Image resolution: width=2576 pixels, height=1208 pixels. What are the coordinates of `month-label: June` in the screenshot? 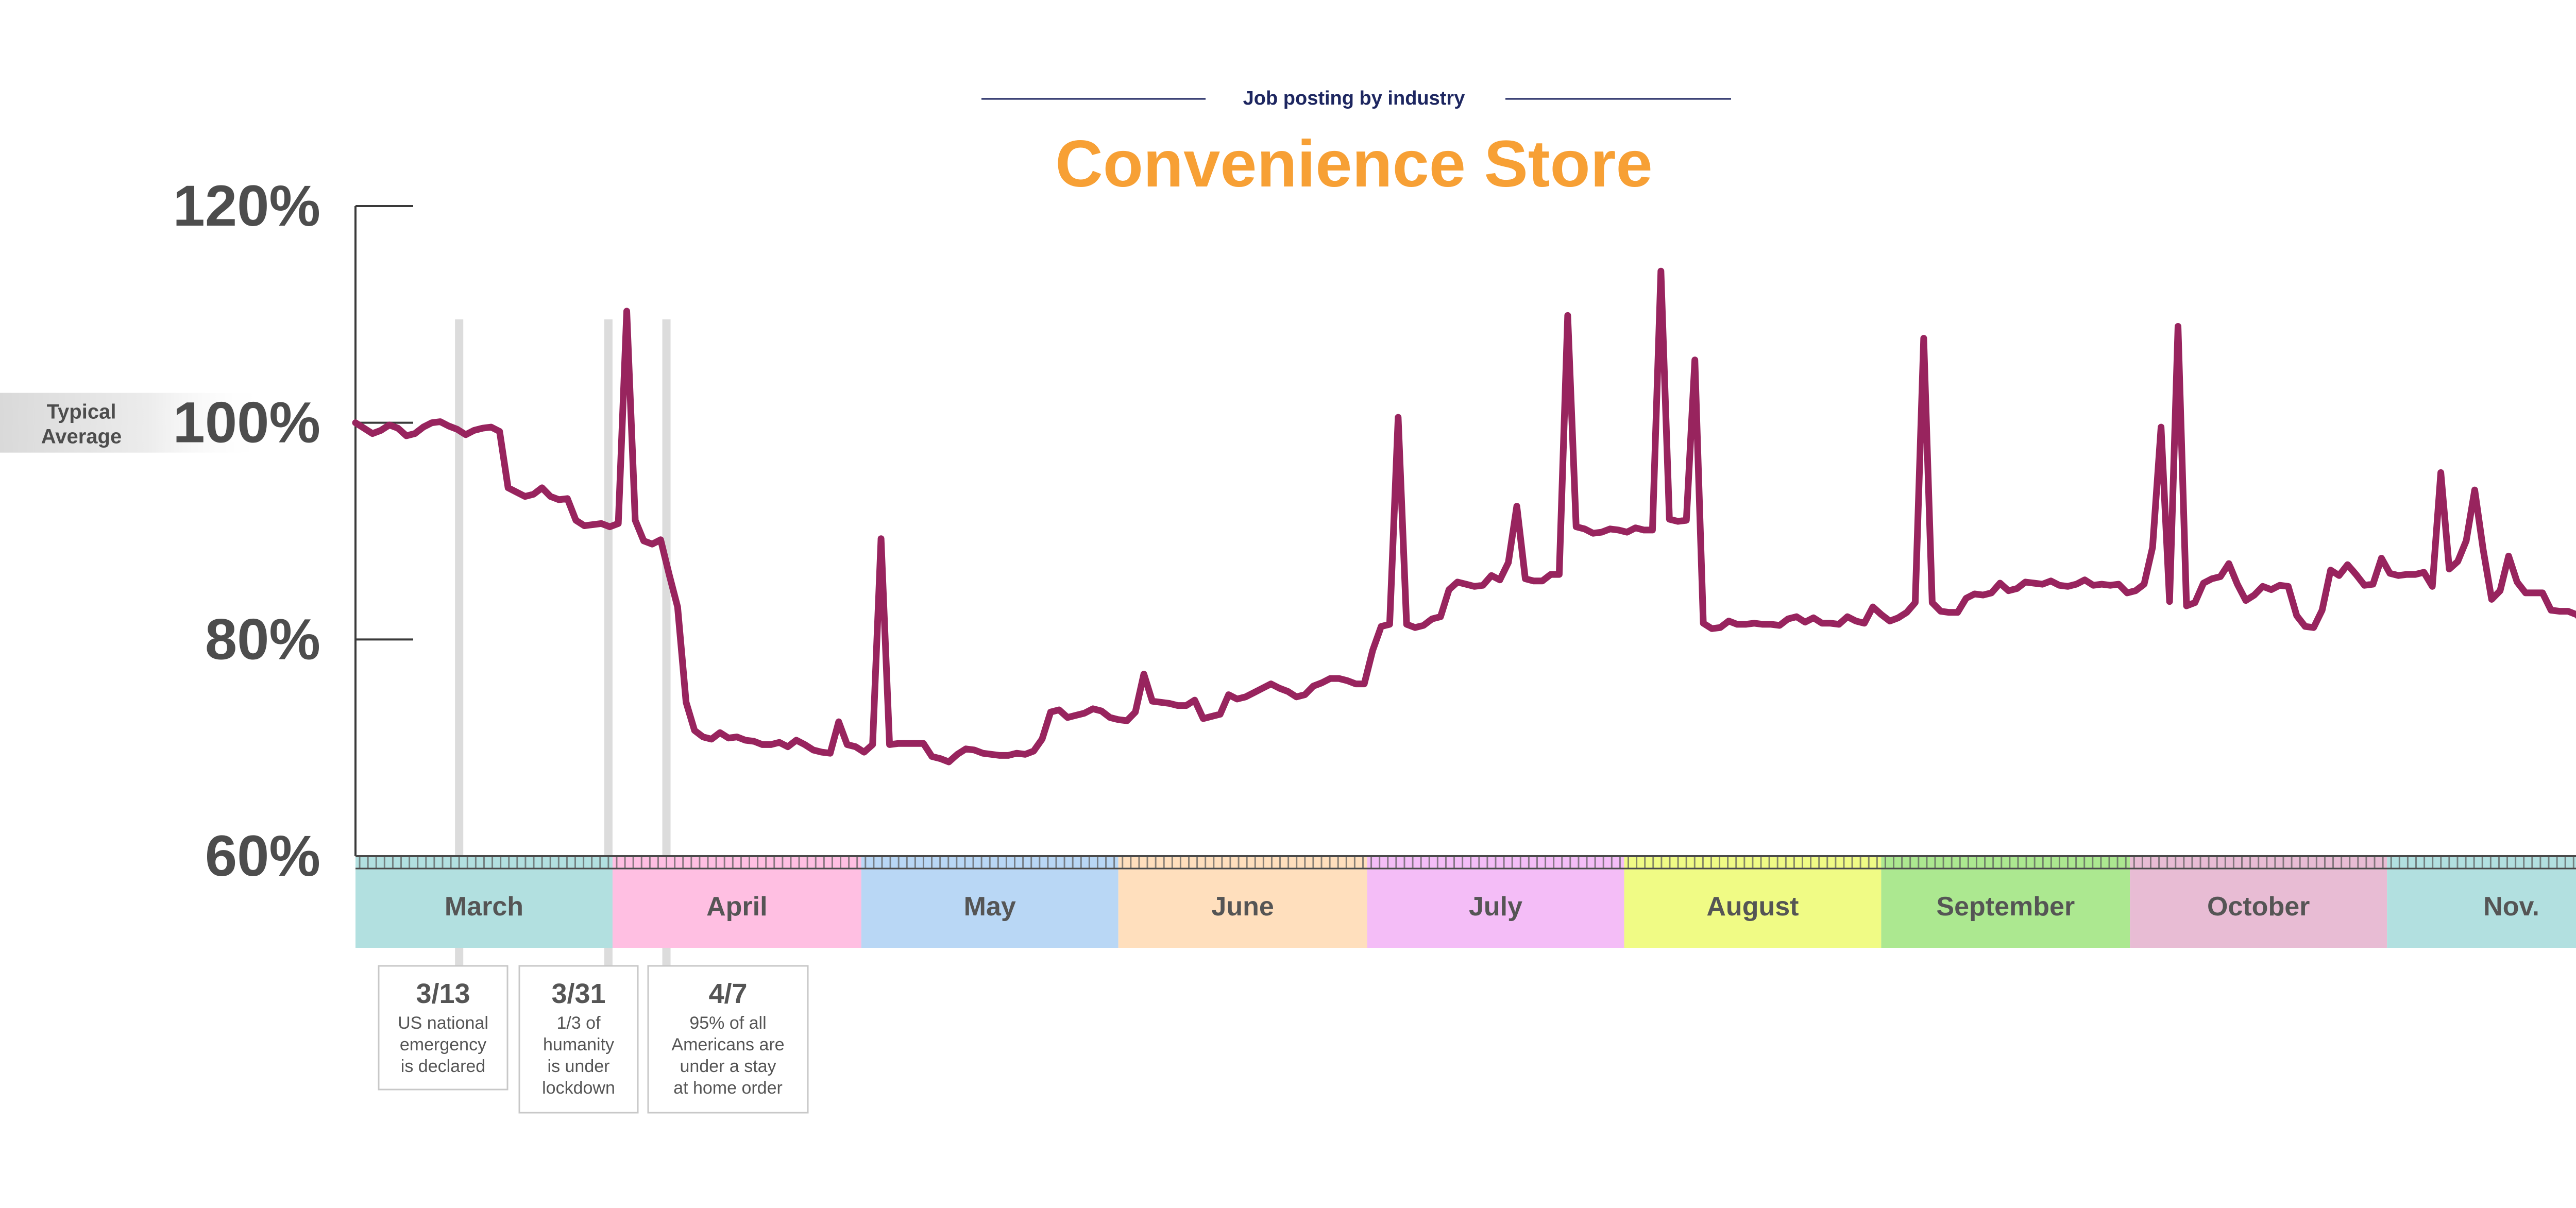 It's located at (1242, 907).